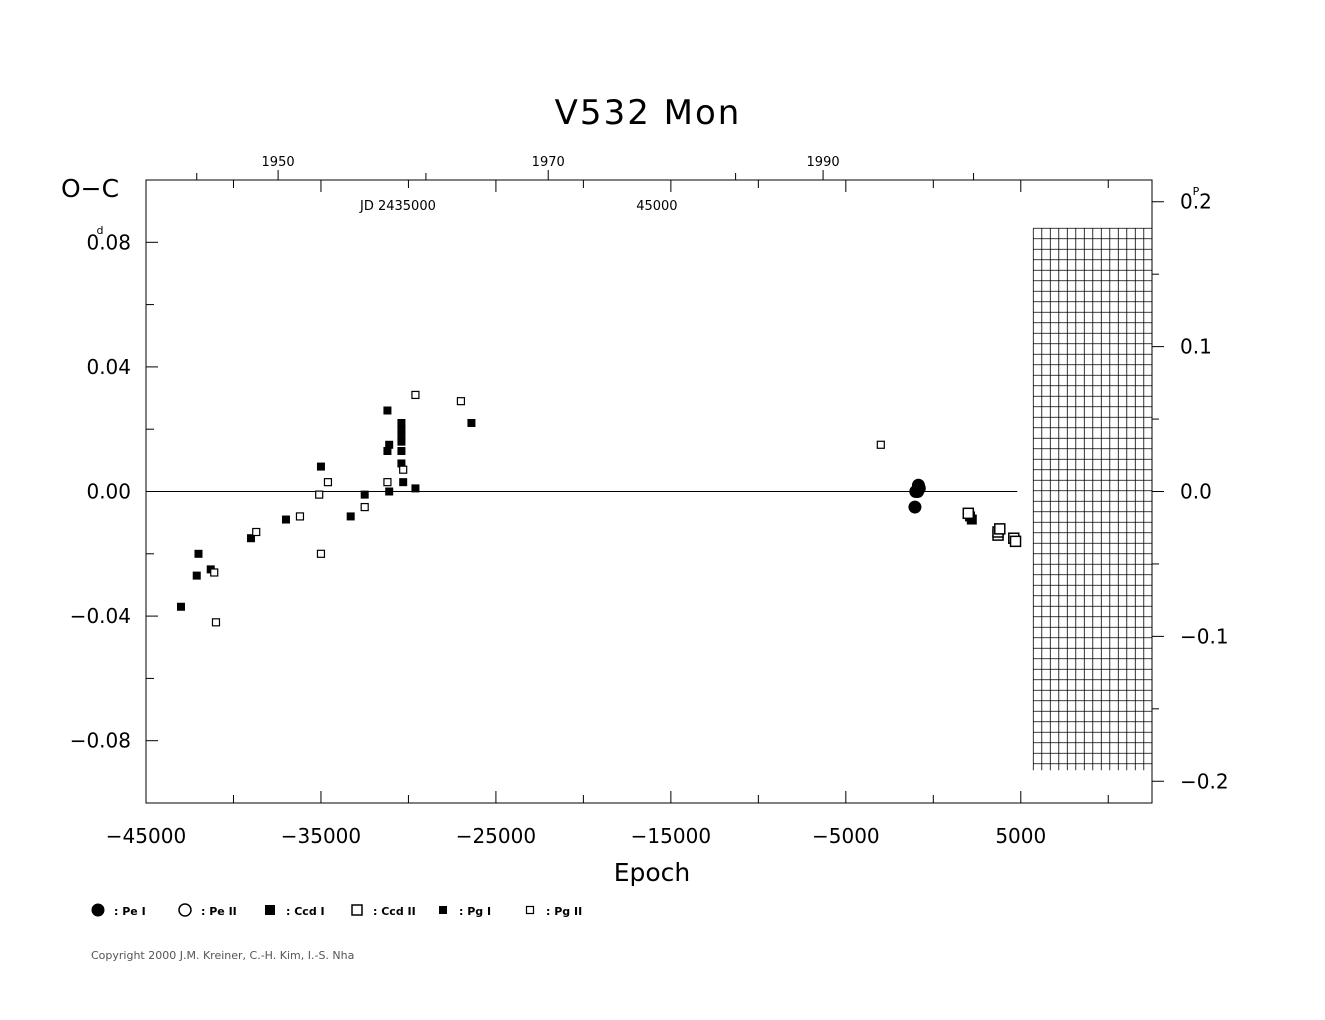  Describe the element at coordinates (1196, 347) in the screenshot. I see `right-tick-label: 0.1` at that location.